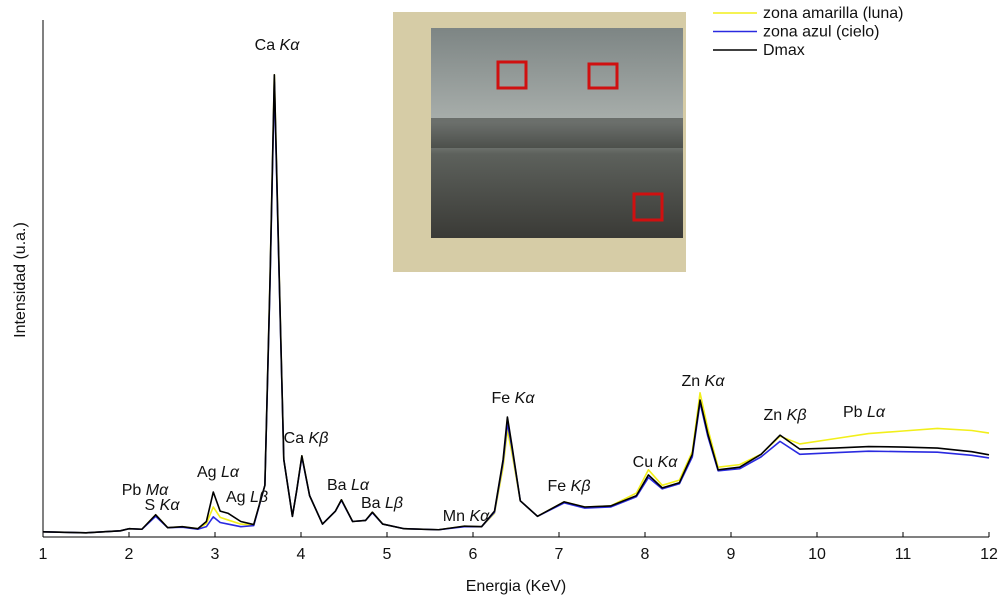 The image size is (1005, 596). I want to click on legend-label: zona amarilla (luna), so click(833, 13).